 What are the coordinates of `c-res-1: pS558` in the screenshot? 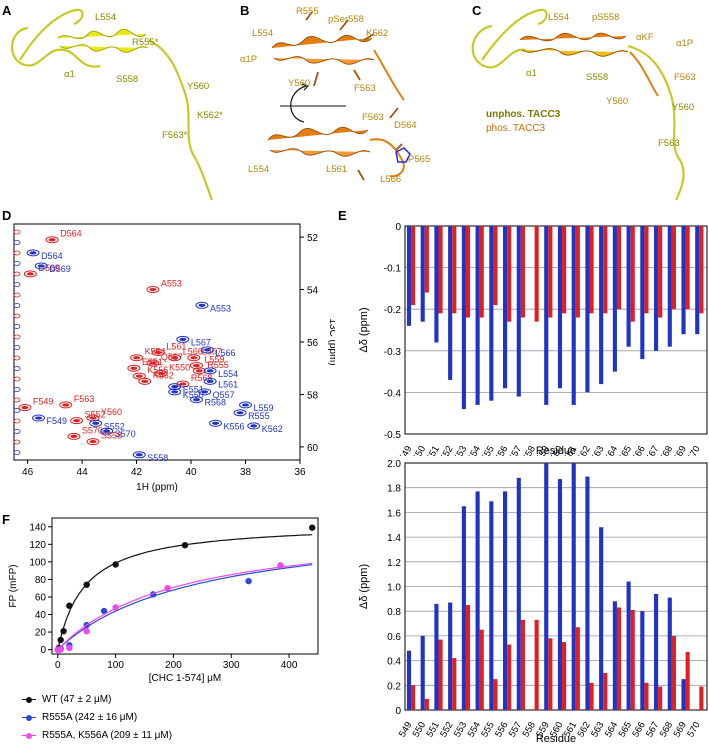 It's located at (605, 17).